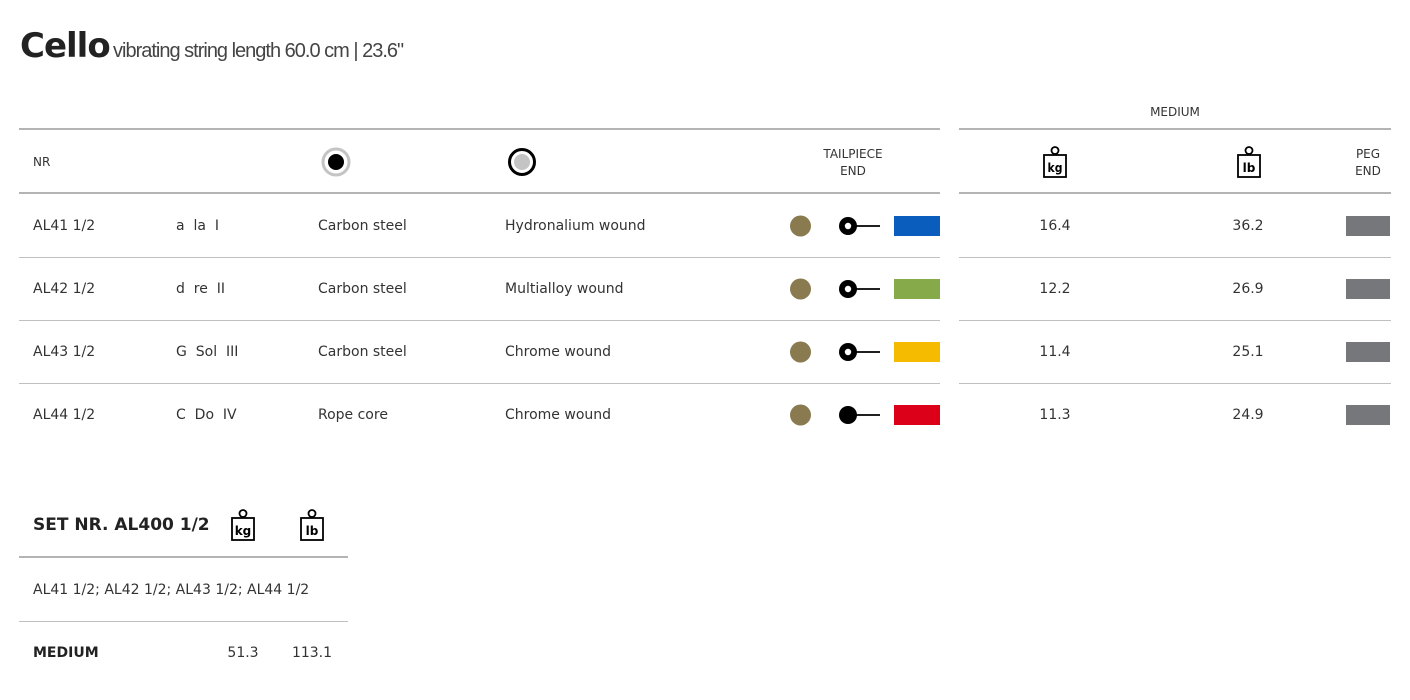 The width and height of the screenshot is (1410, 700). Describe the element at coordinates (1248, 226) in the screenshot. I see `tension-lb: 36.2` at that location.